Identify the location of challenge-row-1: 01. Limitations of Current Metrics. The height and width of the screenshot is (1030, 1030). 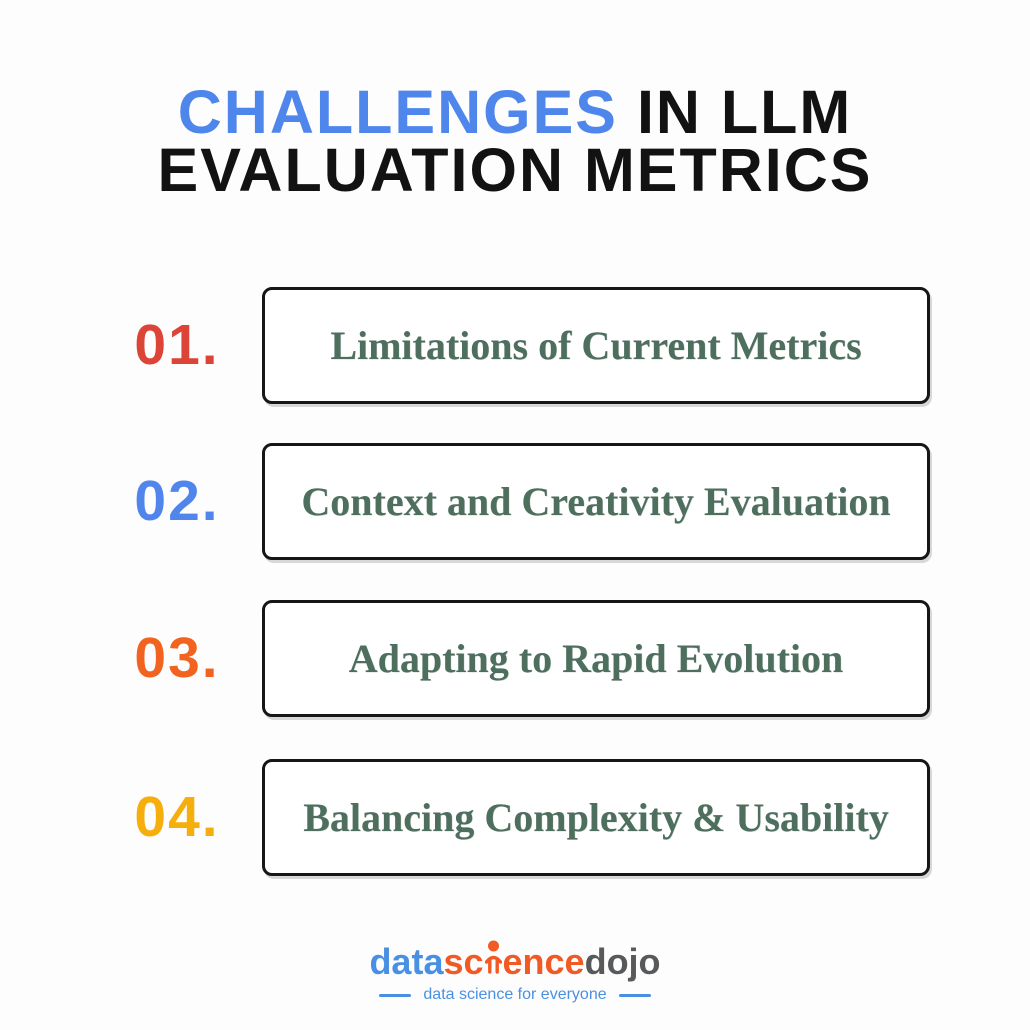
(515, 345).